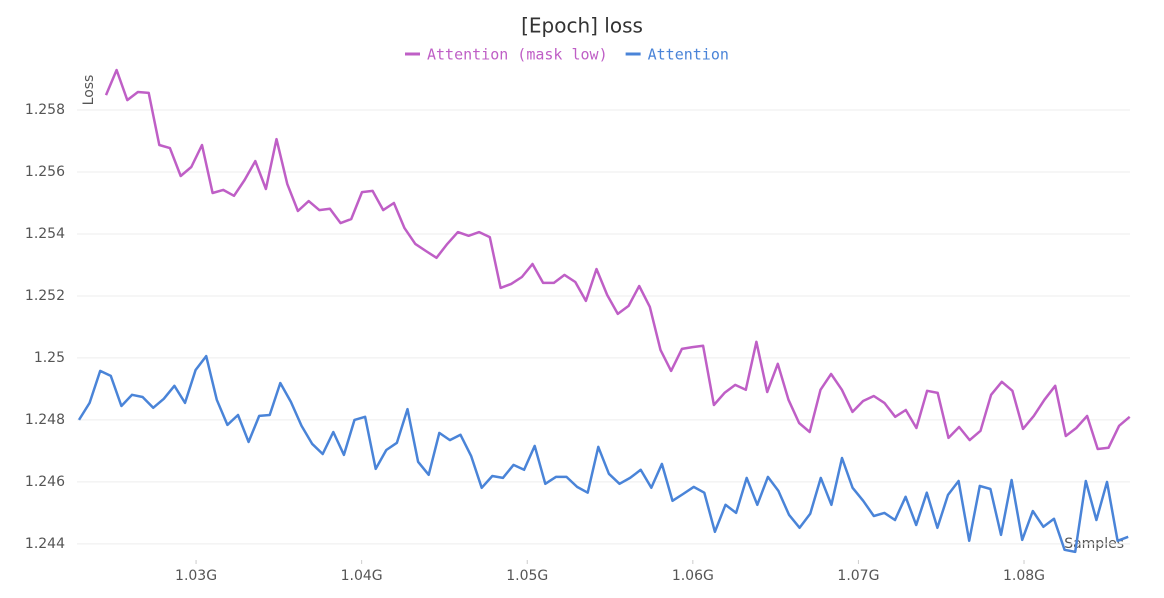  I want to click on x-tick-label: 1.04G, so click(362, 576).